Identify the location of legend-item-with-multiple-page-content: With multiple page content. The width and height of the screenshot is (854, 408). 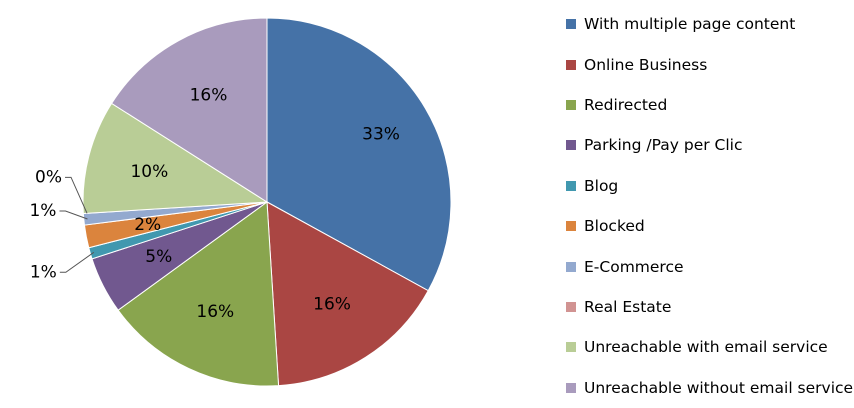
(709, 24).